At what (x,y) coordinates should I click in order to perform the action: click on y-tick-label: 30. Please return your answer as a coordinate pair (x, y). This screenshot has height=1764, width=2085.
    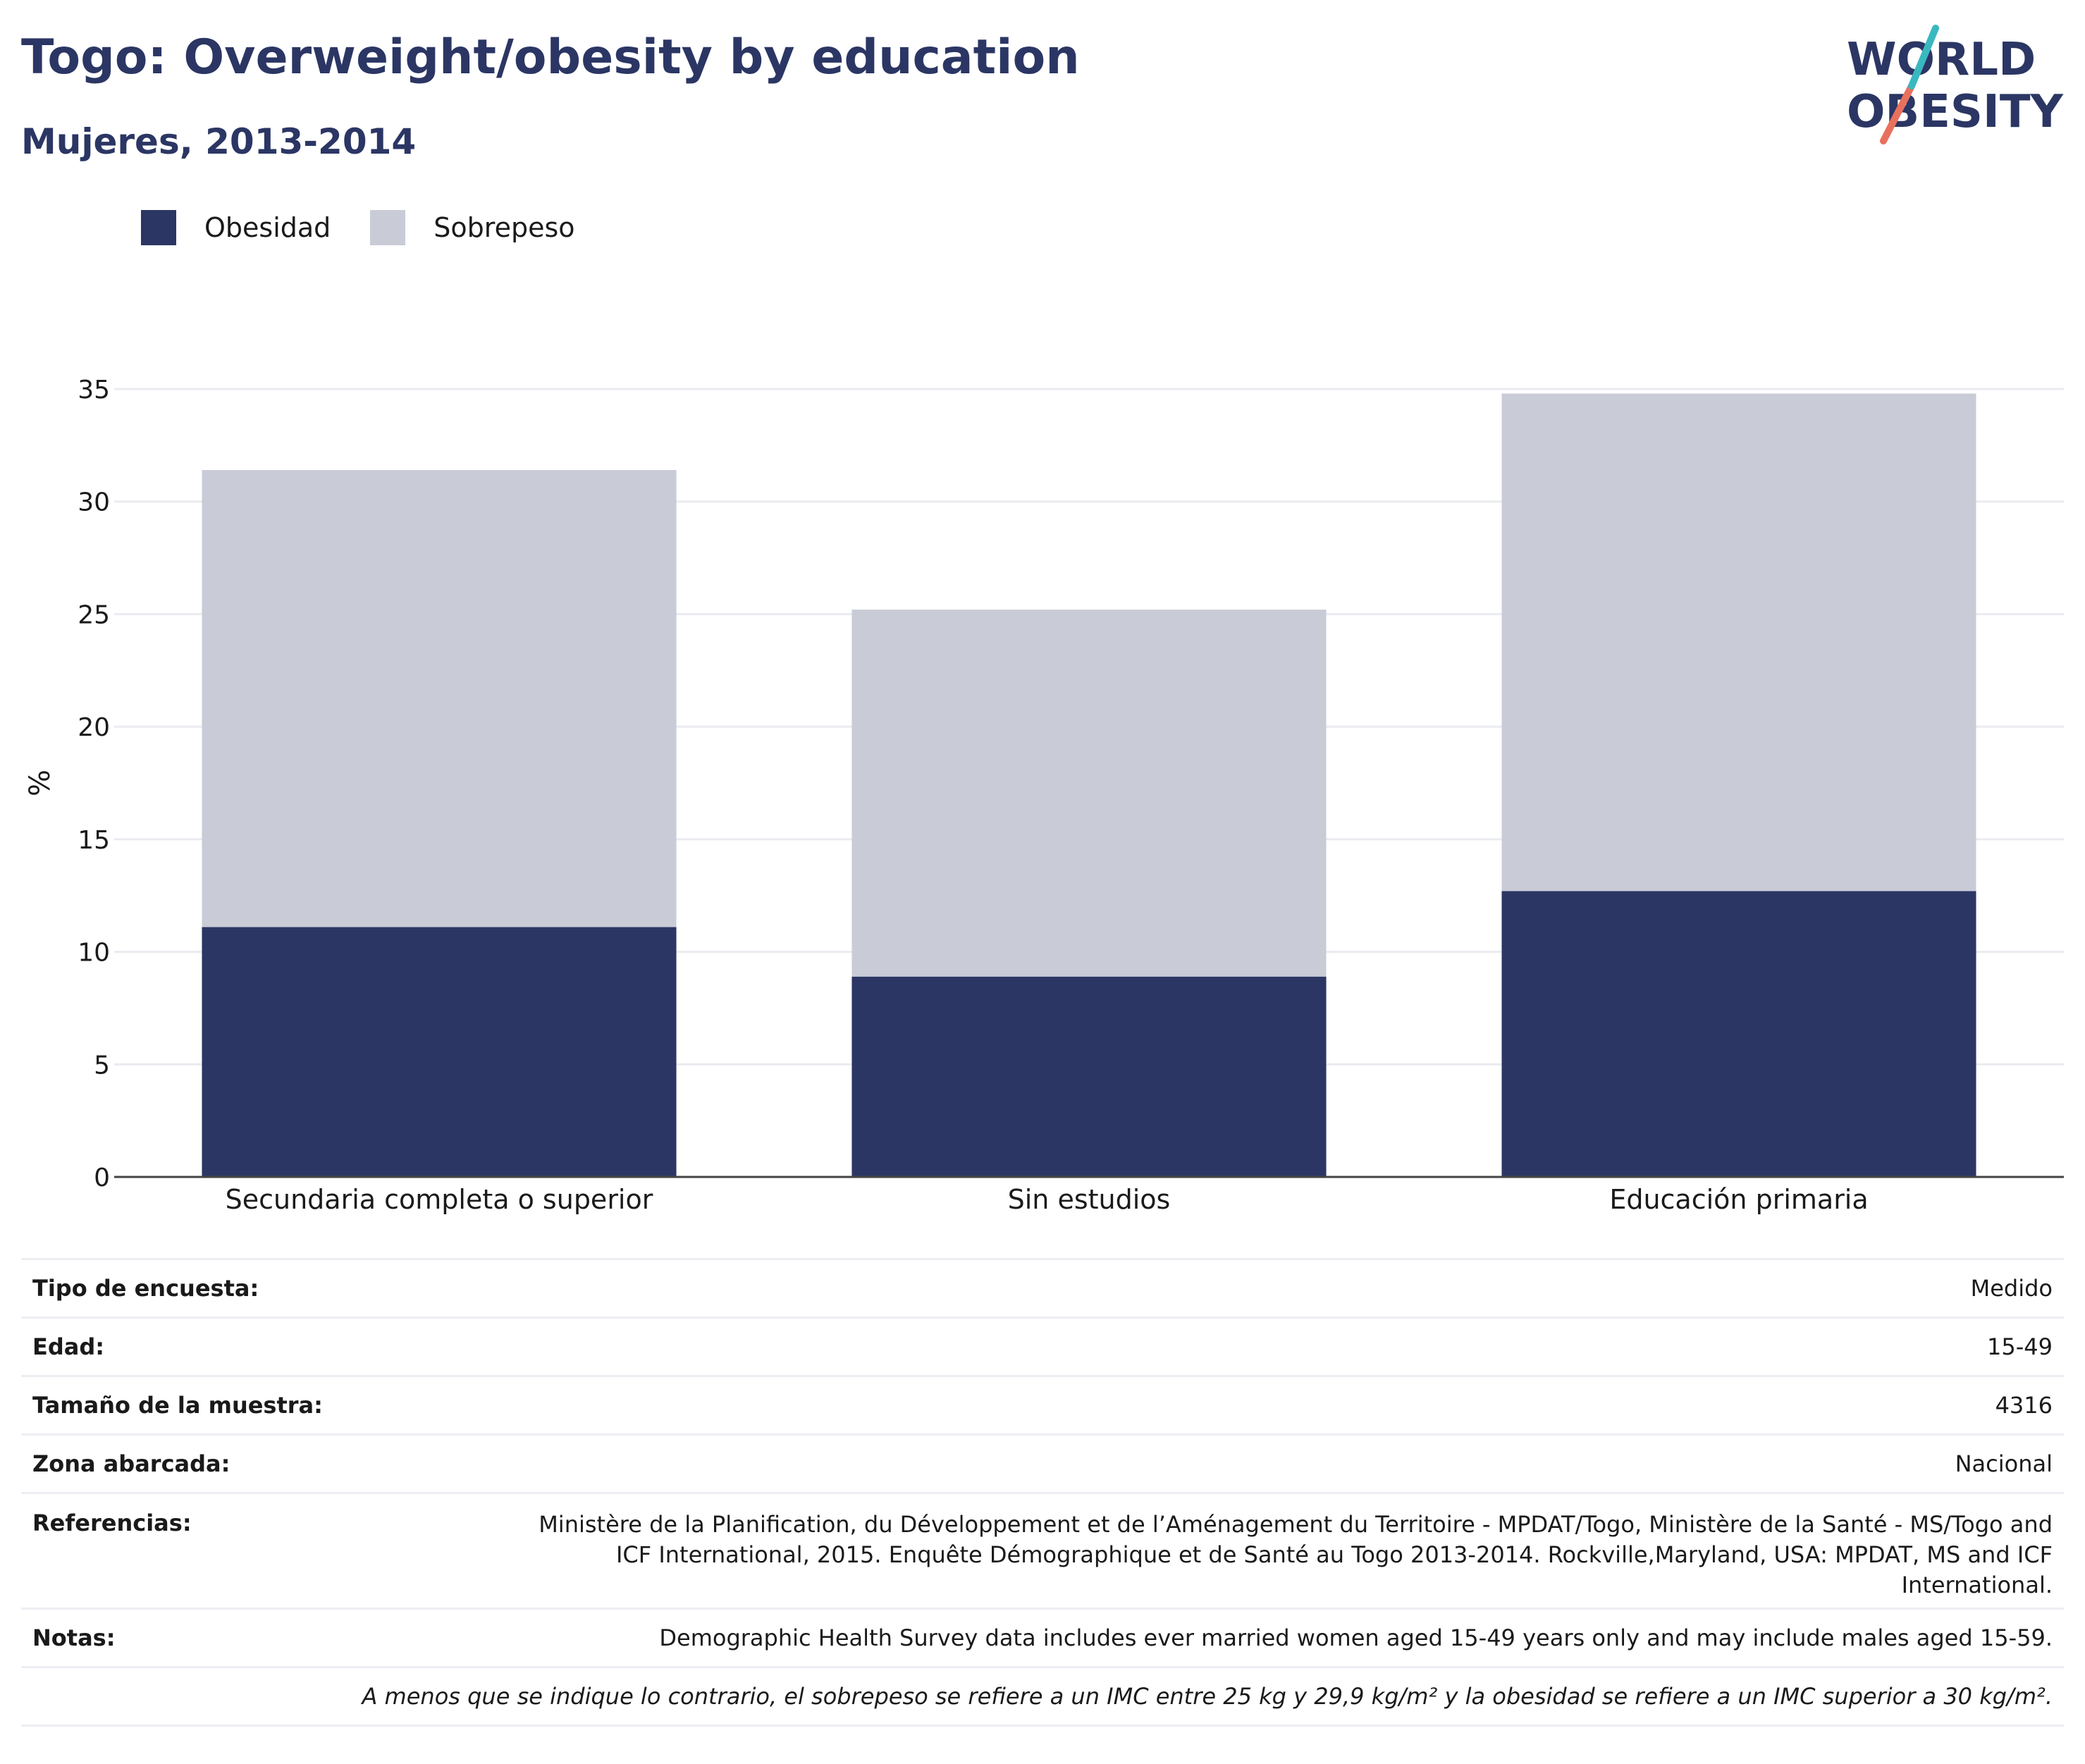
    Looking at the image, I should click on (94, 502).